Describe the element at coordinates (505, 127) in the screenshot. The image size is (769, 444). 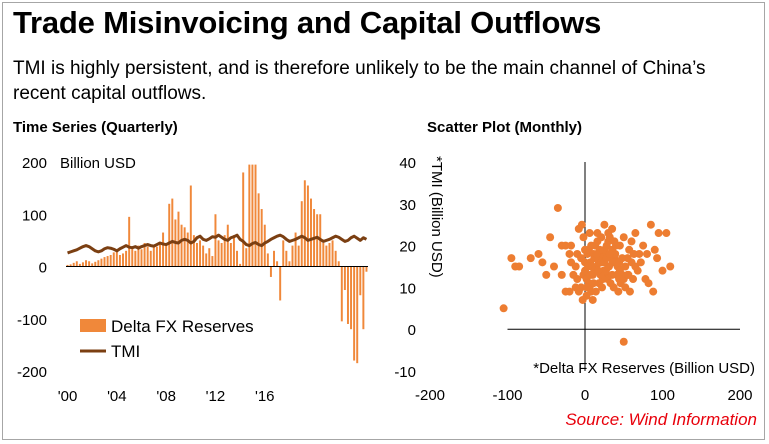
I see `scatter-panel-title: Scatter Plot (Monthly)` at that location.